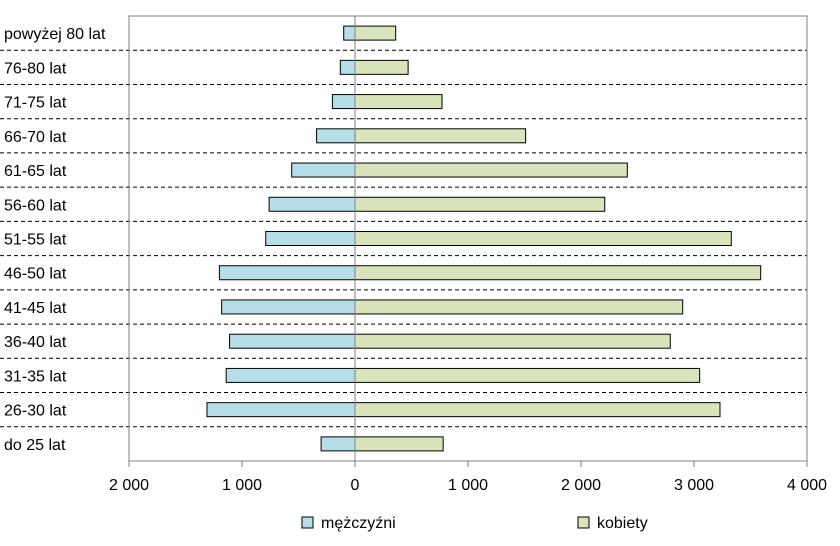 This screenshot has width=840, height=546. Describe the element at coordinates (694, 485) in the screenshot. I see `x-tick-label: 3 000` at that location.